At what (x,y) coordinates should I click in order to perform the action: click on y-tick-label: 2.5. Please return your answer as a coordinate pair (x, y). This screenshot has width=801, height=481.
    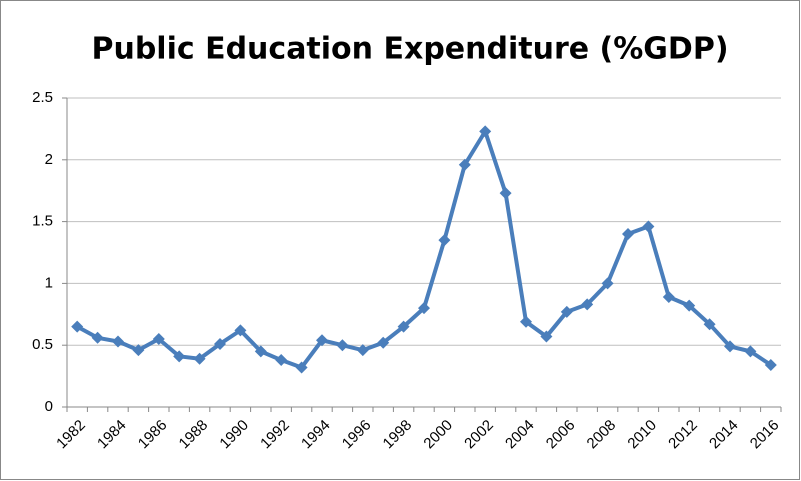
    Looking at the image, I should click on (42, 97).